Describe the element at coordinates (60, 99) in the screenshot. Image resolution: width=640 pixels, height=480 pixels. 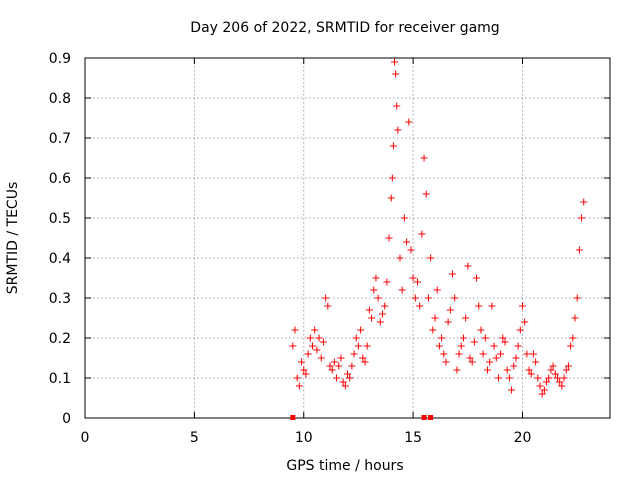
I see `y-tick-label: 0.8` at that location.